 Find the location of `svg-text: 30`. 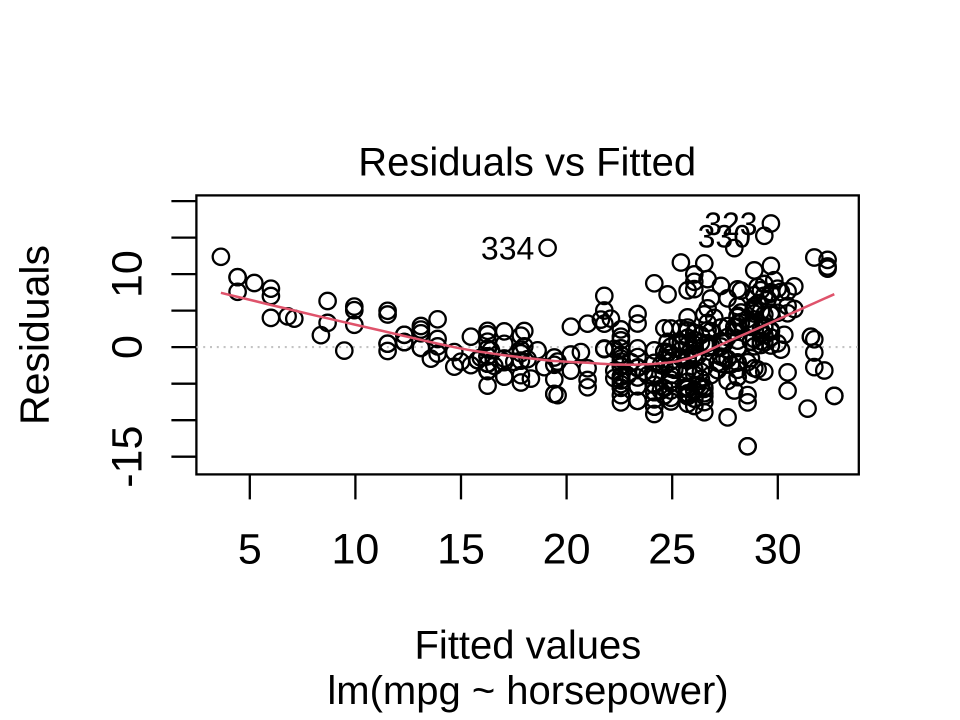

svg-text: 30 is located at coordinates (778, 550).